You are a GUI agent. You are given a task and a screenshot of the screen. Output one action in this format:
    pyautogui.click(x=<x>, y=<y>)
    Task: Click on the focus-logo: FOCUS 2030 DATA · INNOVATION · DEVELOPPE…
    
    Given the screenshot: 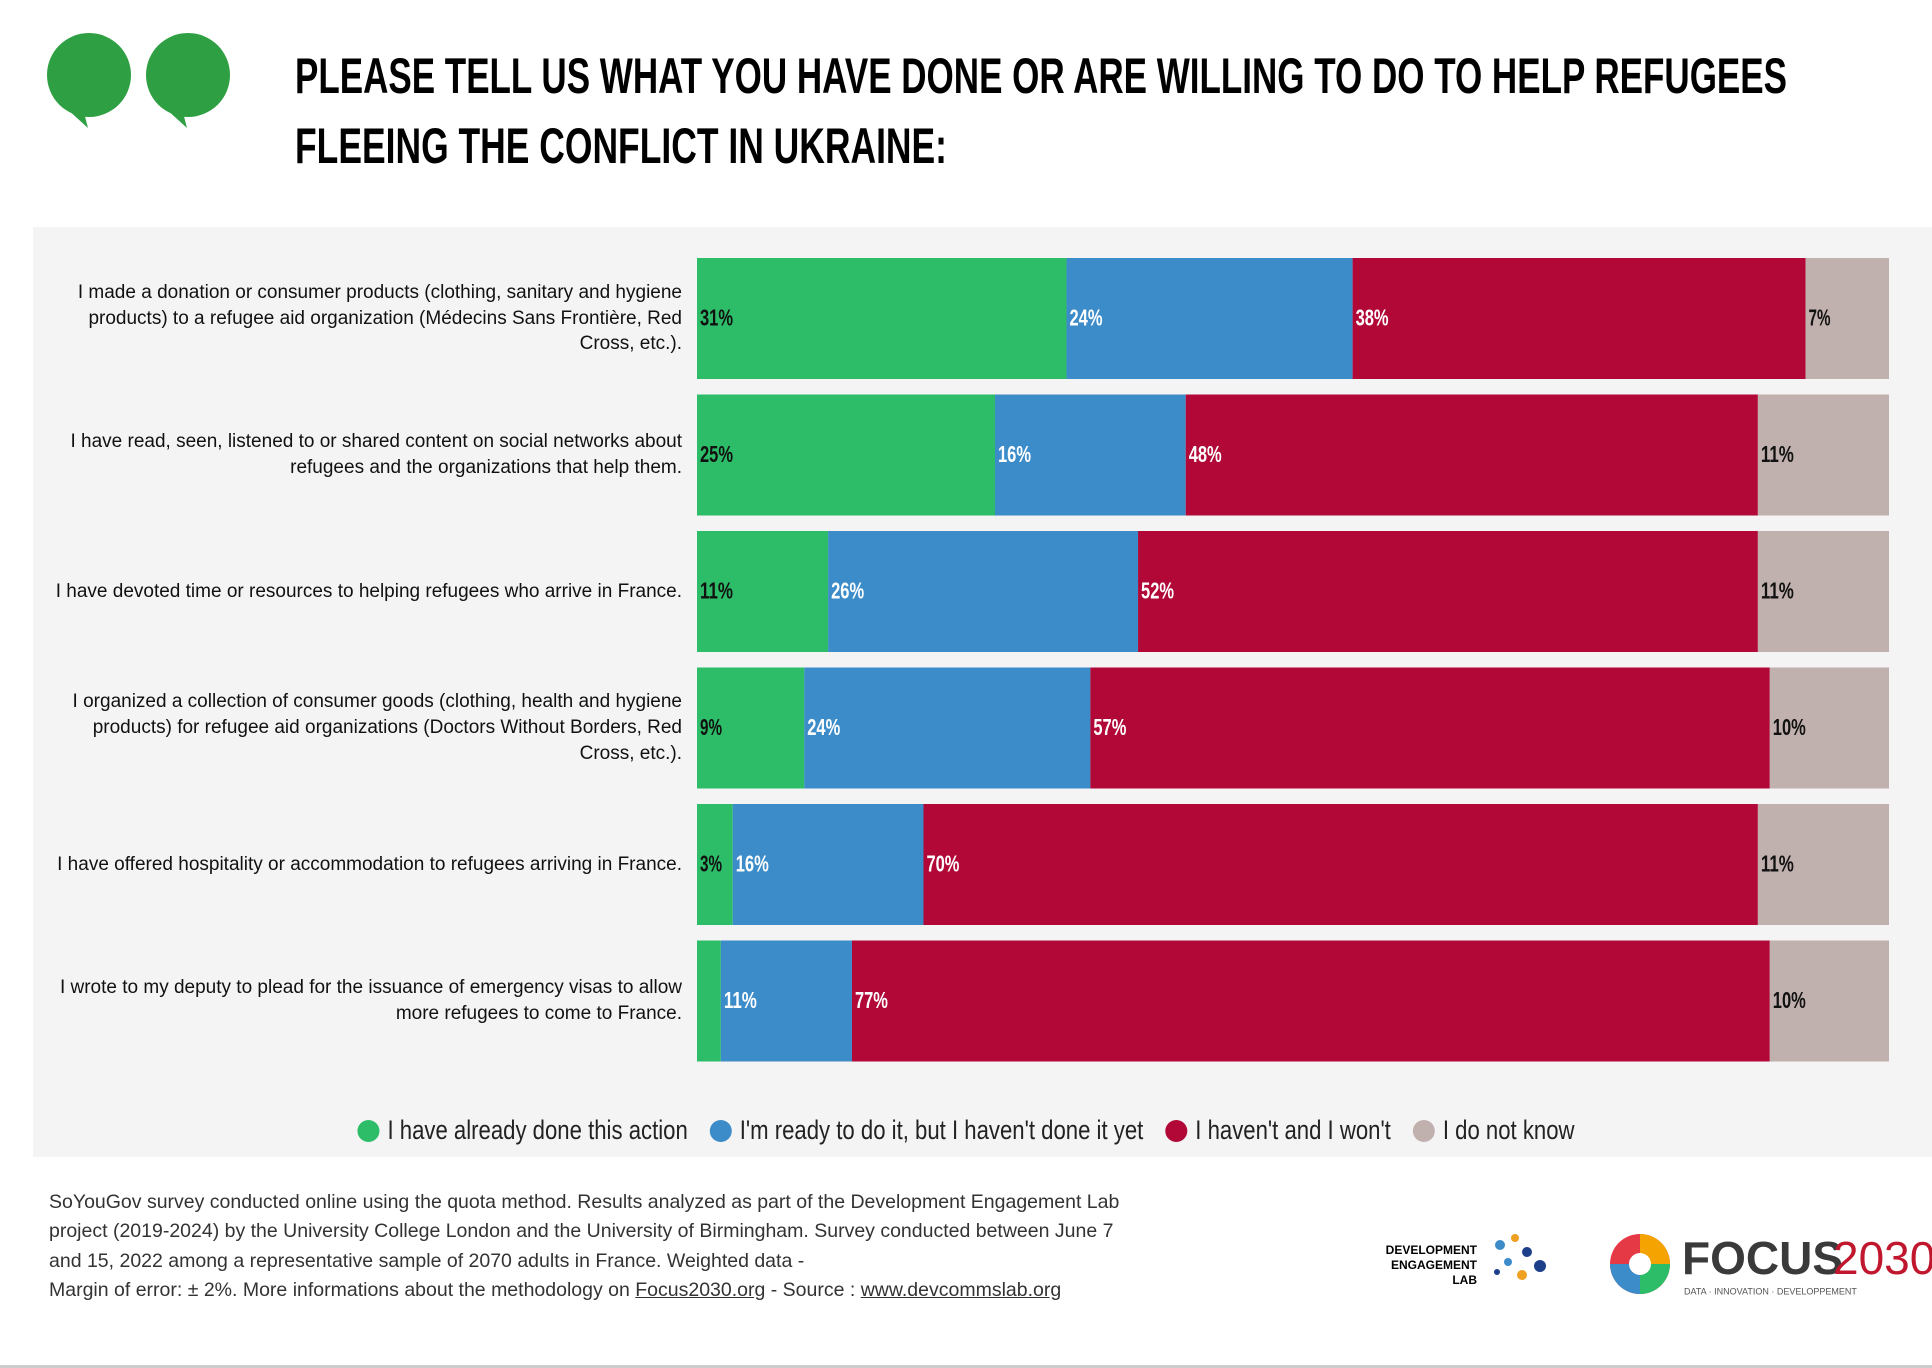 What is the action you would take?
    pyautogui.click(x=1771, y=1264)
    